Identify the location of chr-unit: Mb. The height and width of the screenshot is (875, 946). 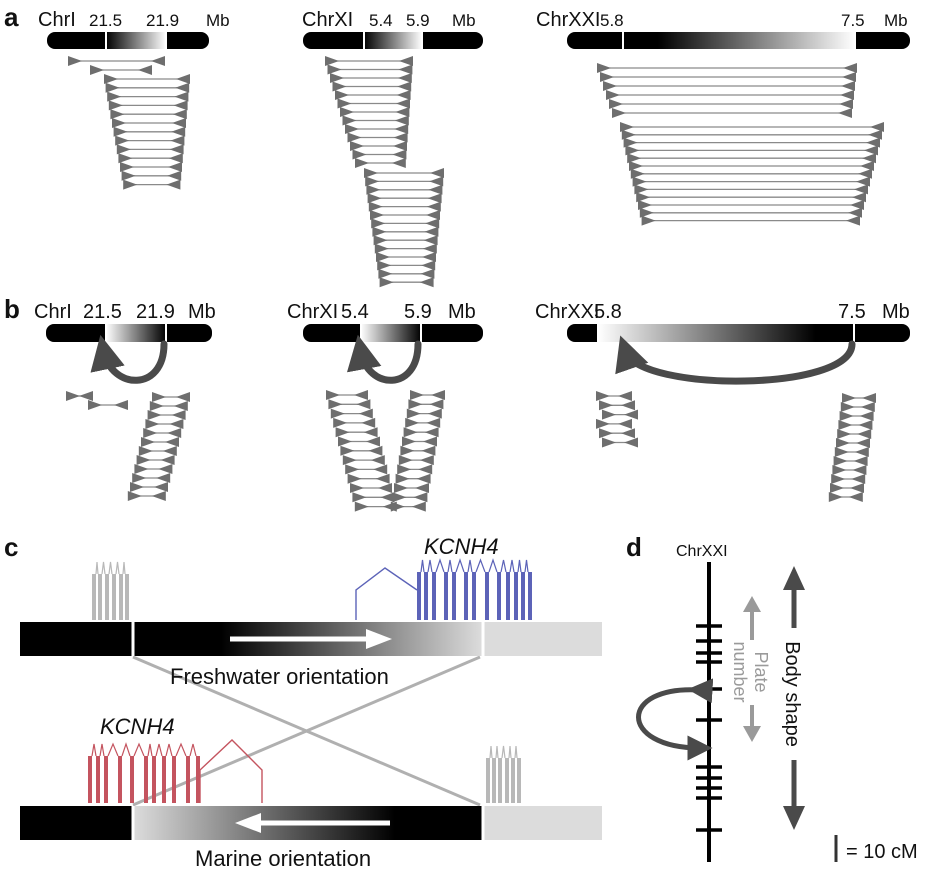
(462, 312).